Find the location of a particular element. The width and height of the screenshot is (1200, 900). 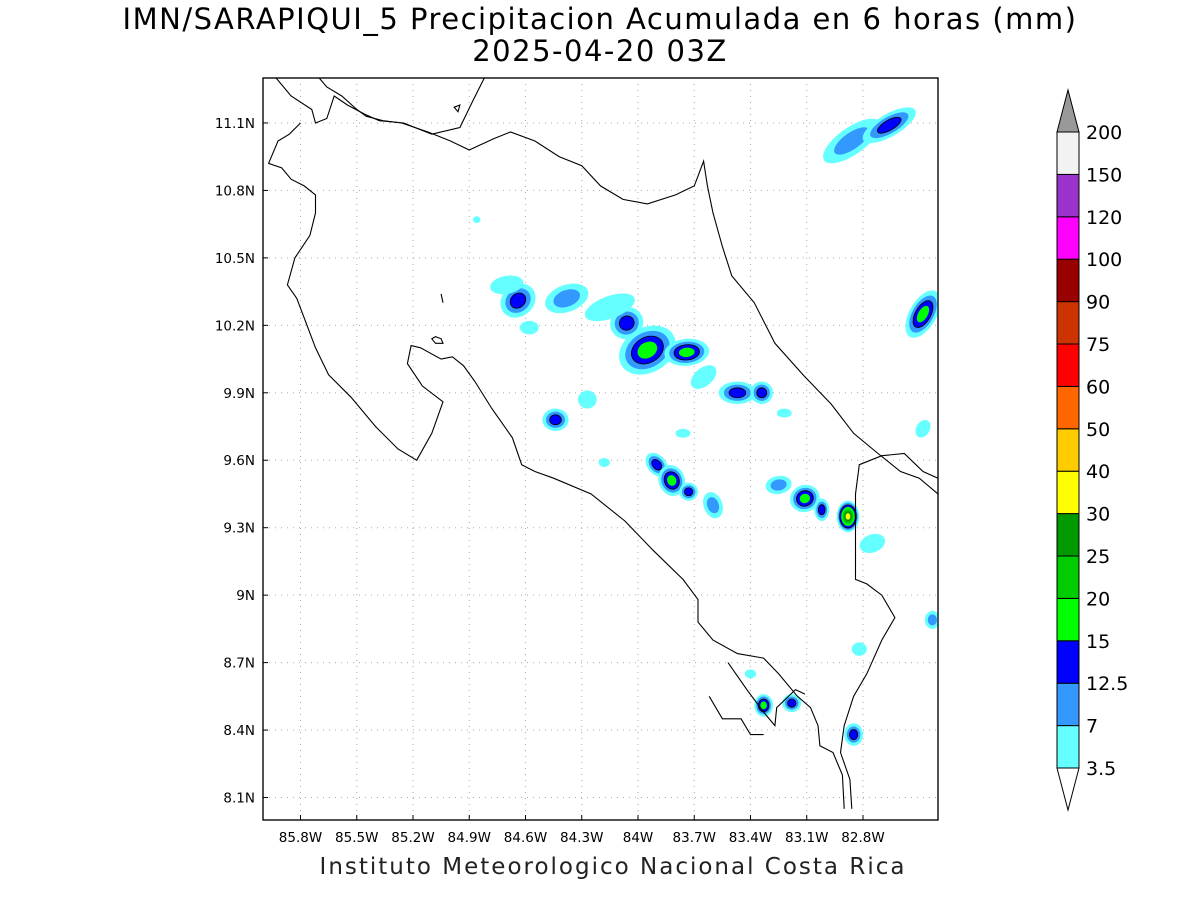

x-tick-label: 84.3W is located at coordinates (581, 838).